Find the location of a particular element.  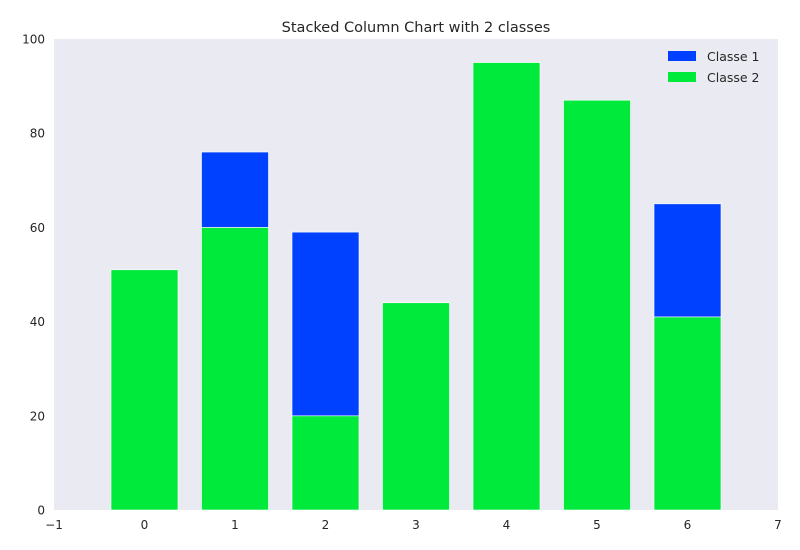

y-tick-label: 80 is located at coordinates (37, 134).